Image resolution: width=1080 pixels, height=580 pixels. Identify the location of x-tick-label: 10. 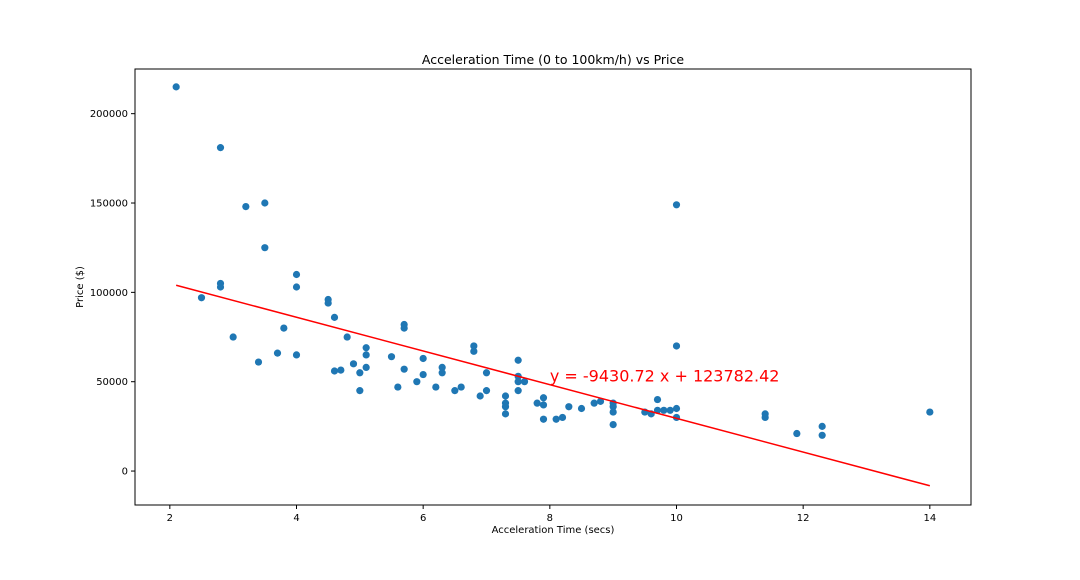
(676, 518).